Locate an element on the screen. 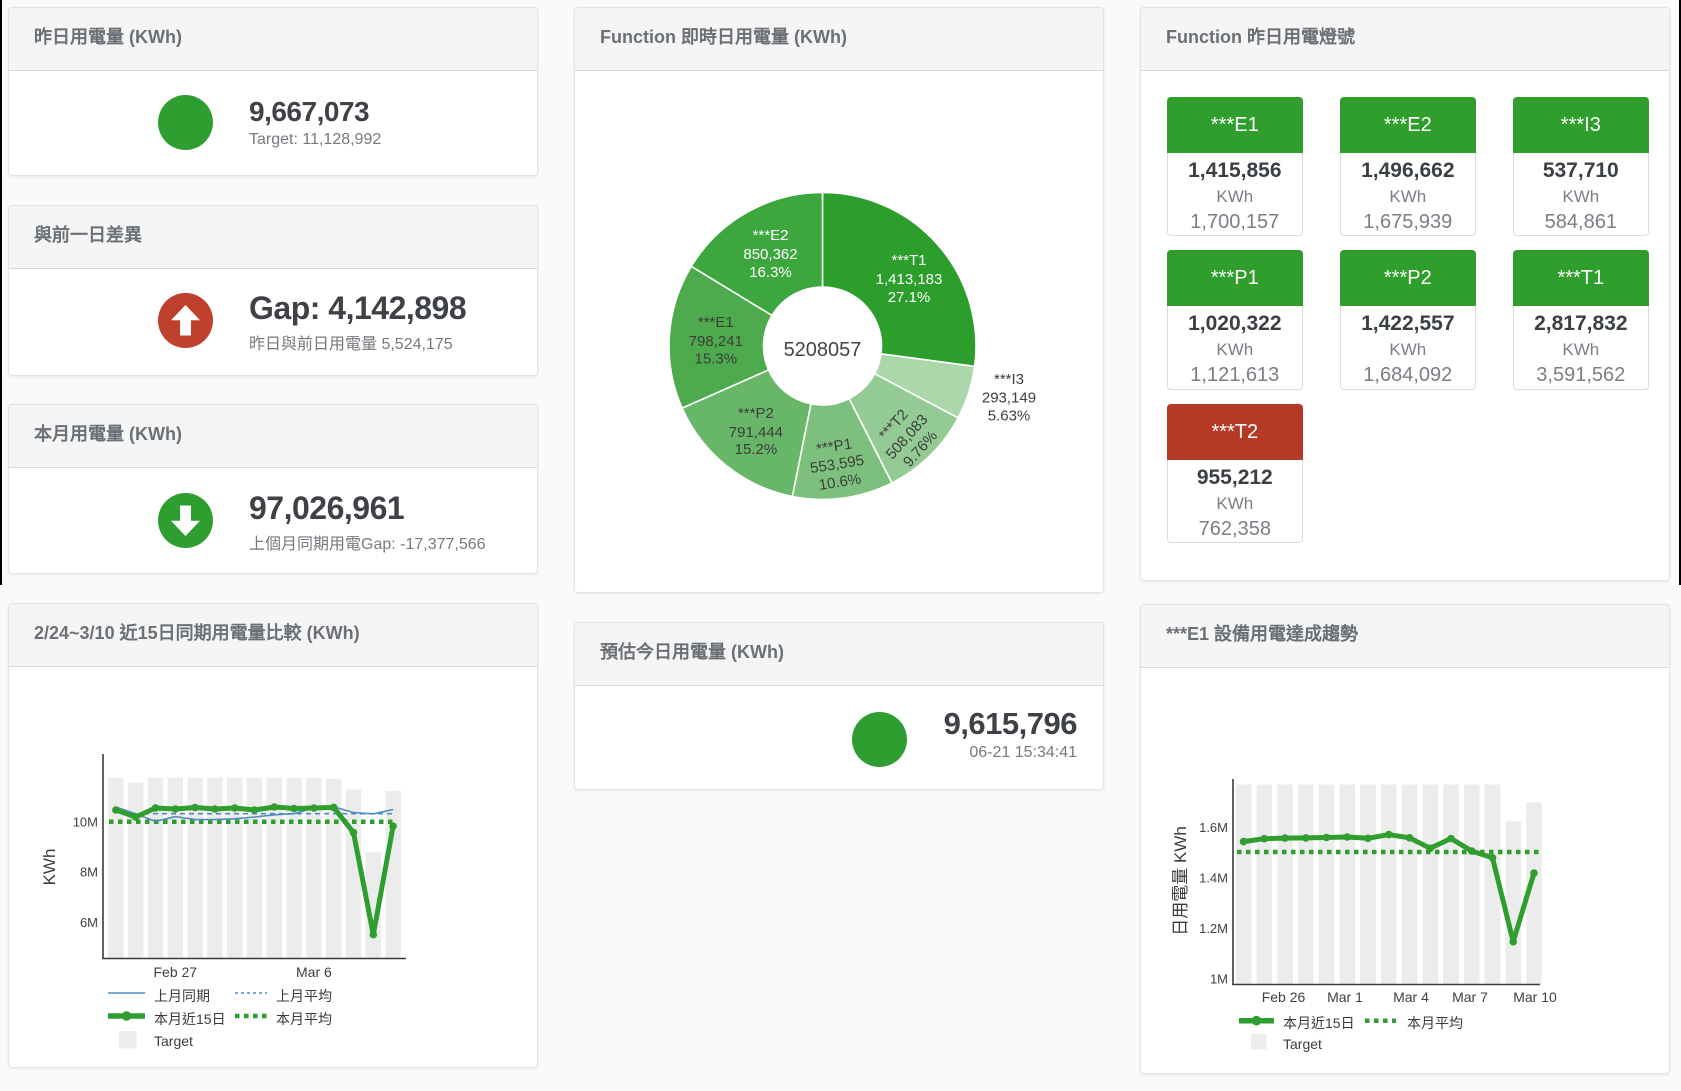 This screenshot has height=1091, width=1681. svg-text: 27.1% is located at coordinates (909, 297).